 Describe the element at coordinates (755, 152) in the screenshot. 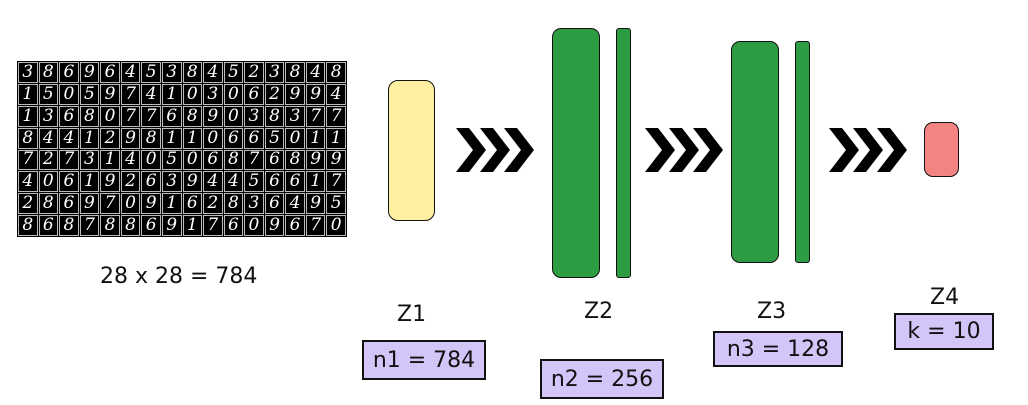

I see `z3-layer-bar` at that location.